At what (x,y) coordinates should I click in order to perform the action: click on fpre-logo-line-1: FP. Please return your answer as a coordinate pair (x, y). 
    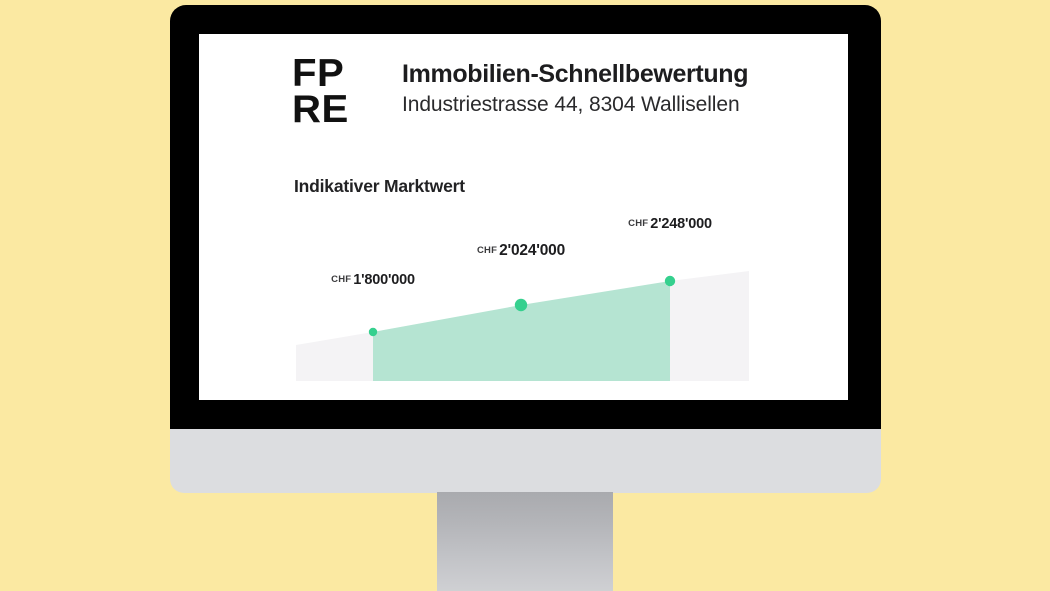
    Looking at the image, I should click on (318, 73).